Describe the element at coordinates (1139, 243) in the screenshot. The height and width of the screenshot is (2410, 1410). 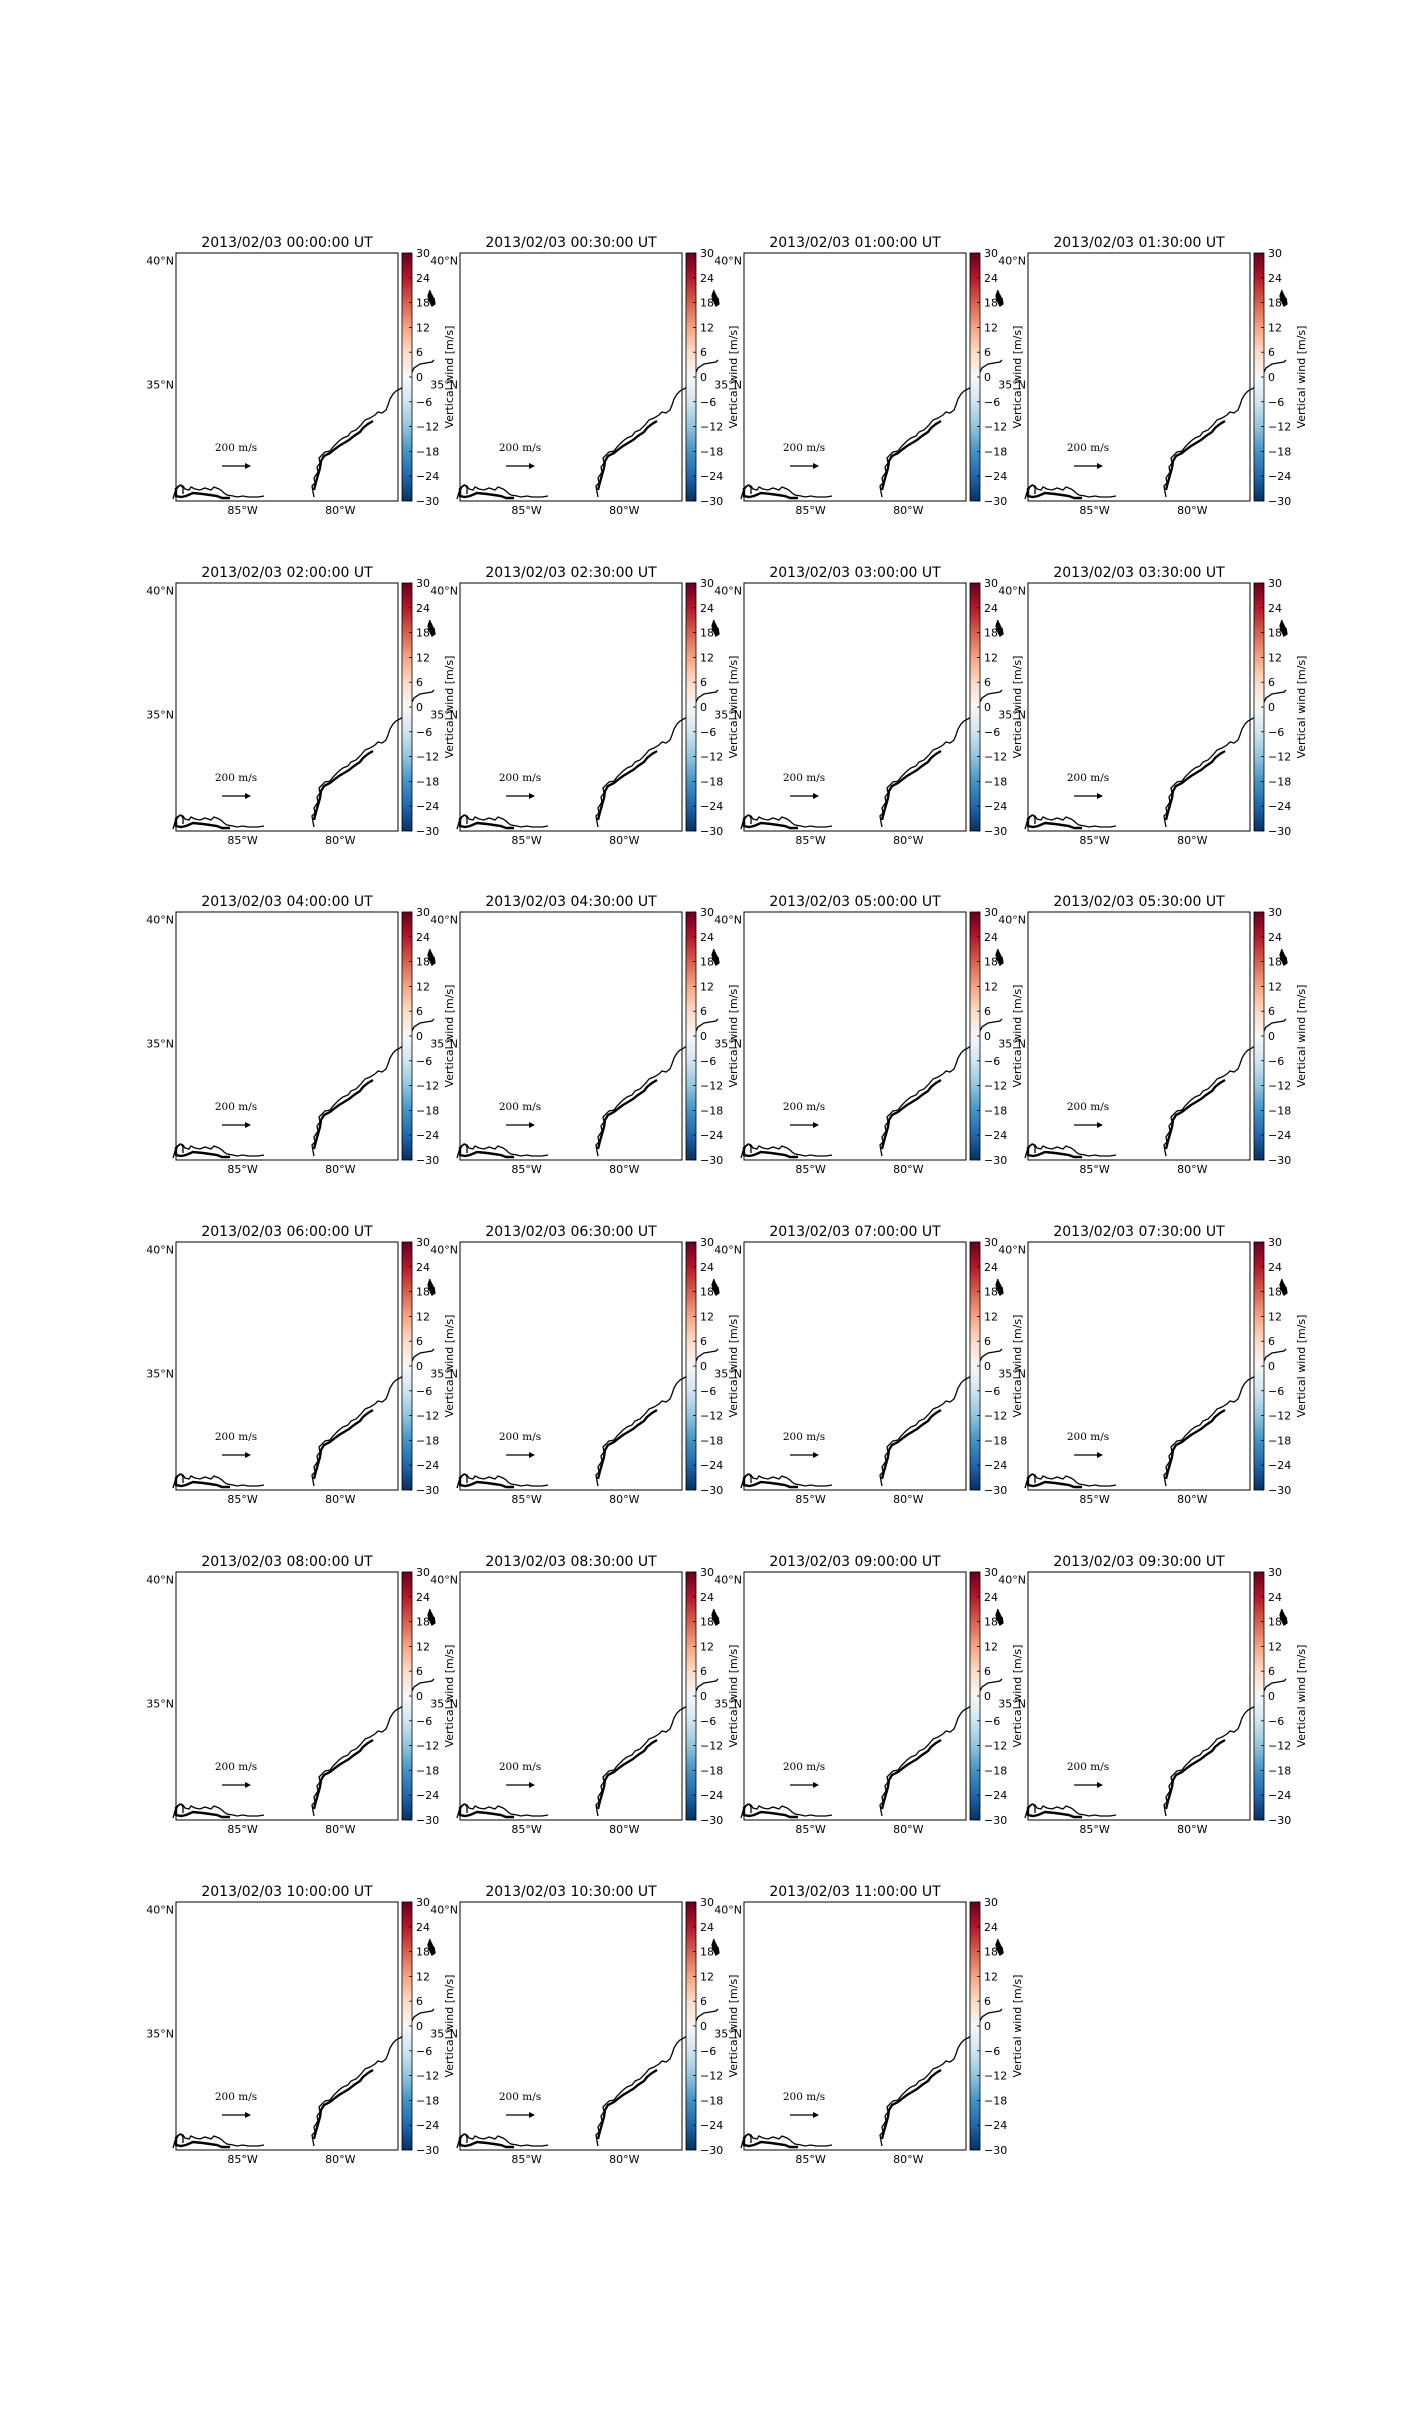
I see `panel-title: 2013/02/03 01:30:00 UT` at that location.